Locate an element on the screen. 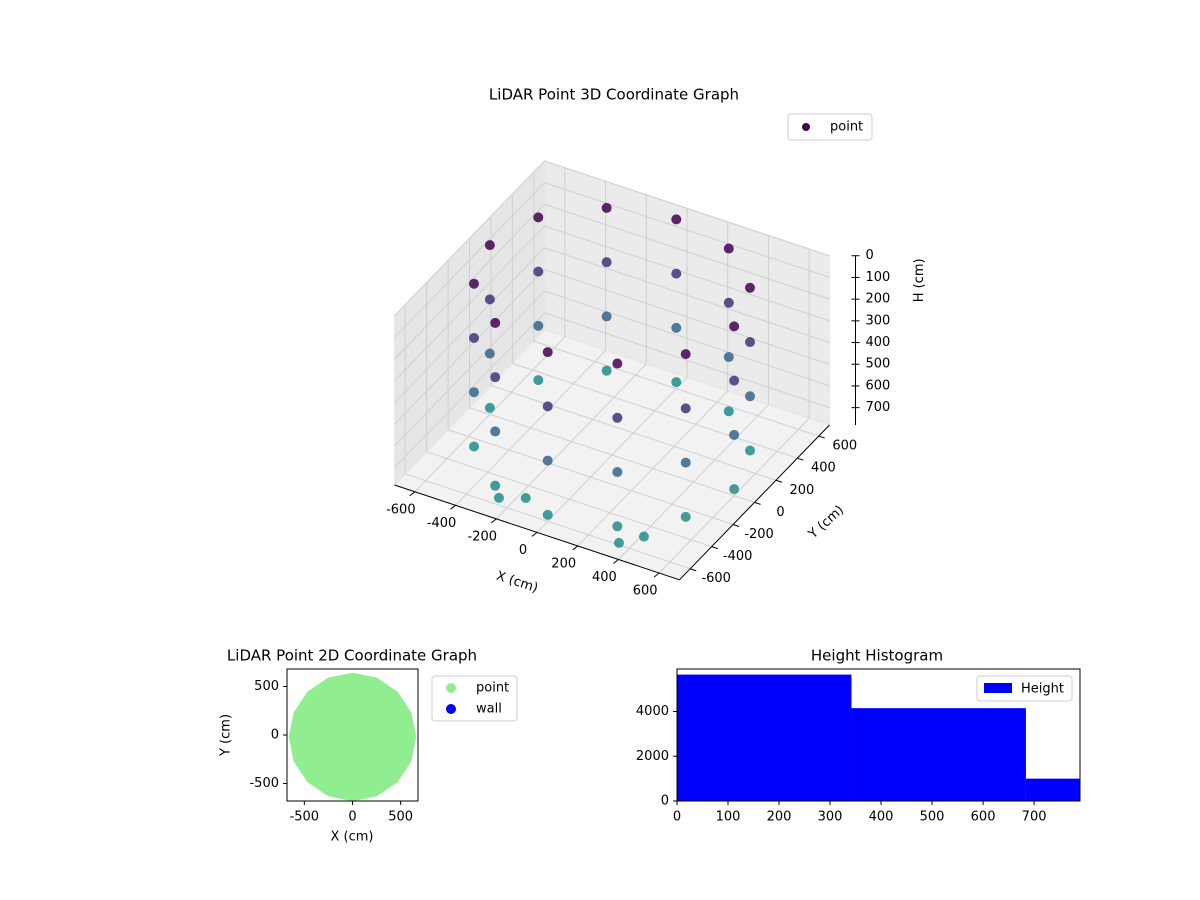 The image size is (1200, 900). z-tick-label: 700 is located at coordinates (878, 407).